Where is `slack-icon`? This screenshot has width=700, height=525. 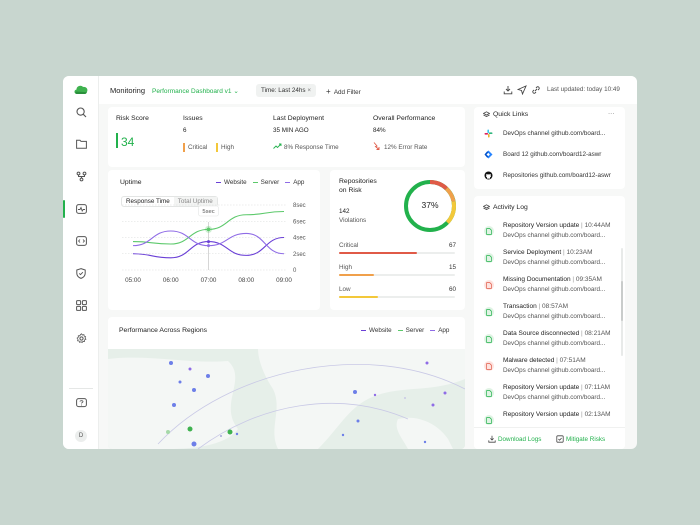 slack-icon is located at coordinates (488, 134).